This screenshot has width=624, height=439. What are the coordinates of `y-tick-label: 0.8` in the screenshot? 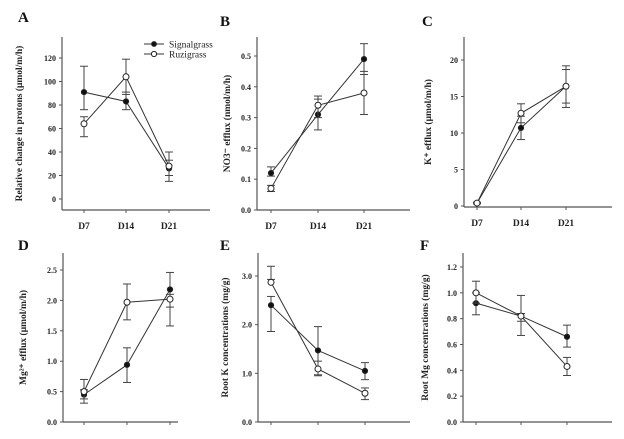 It's located at (452, 319).